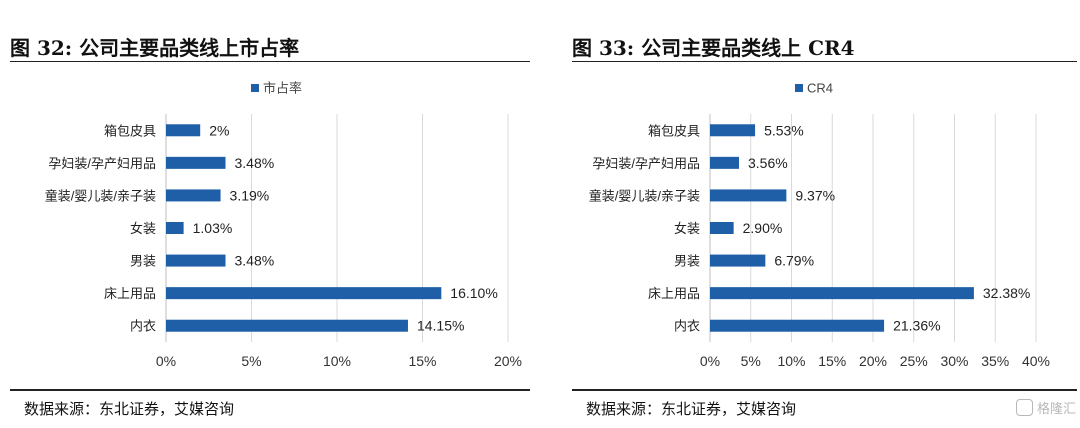 Image resolution: width=1080 pixels, height=428 pixels. I want to click on data-label: 3.56%, so click(768, 163).